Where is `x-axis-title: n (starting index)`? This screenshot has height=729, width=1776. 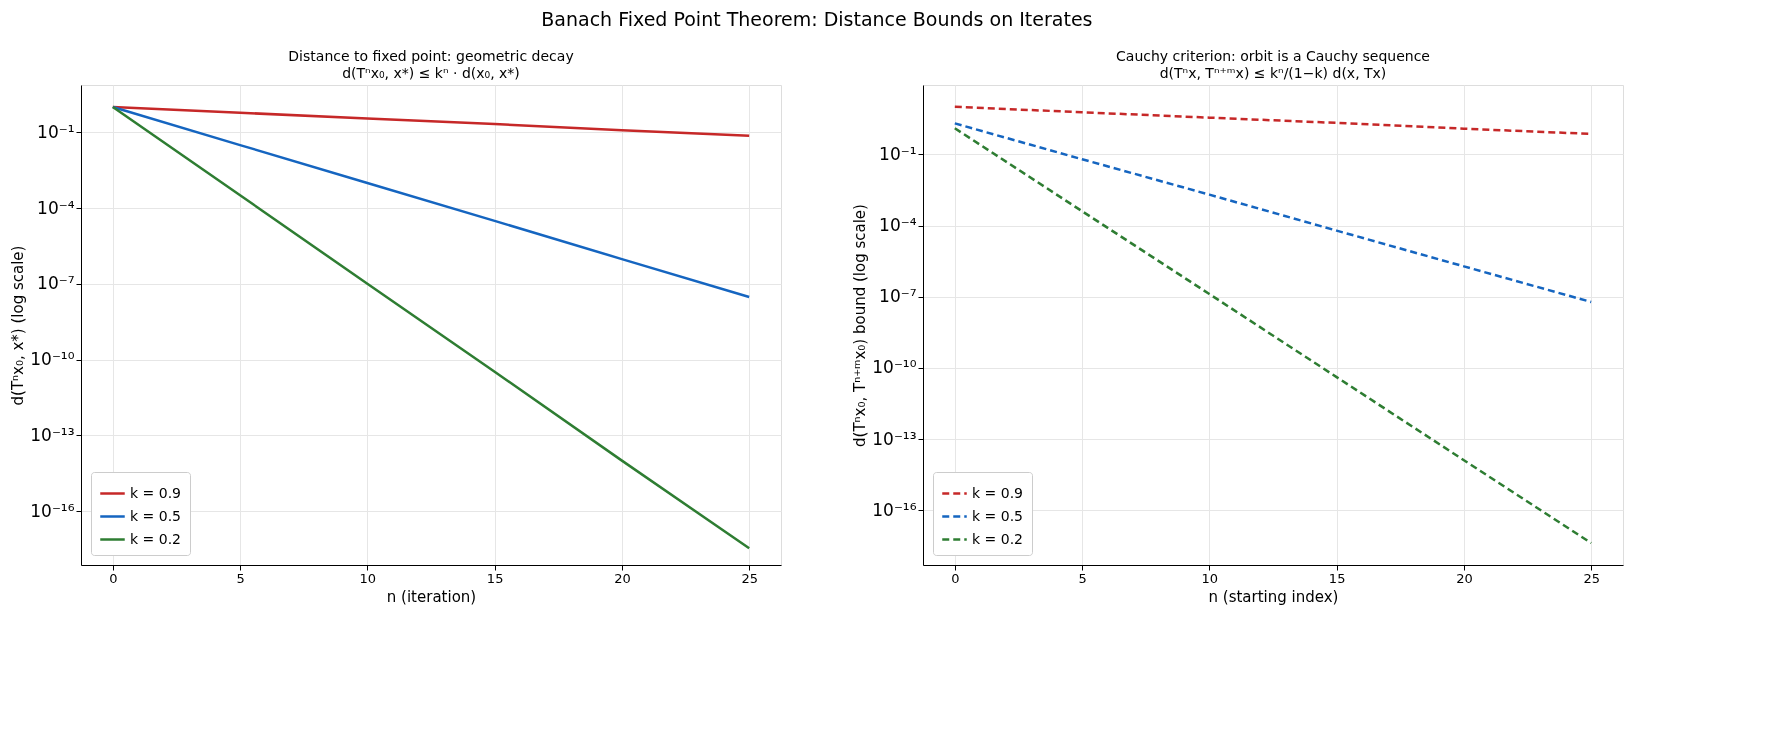
x-axis-title: n (starting index) is located at coordinates (1273, 596).